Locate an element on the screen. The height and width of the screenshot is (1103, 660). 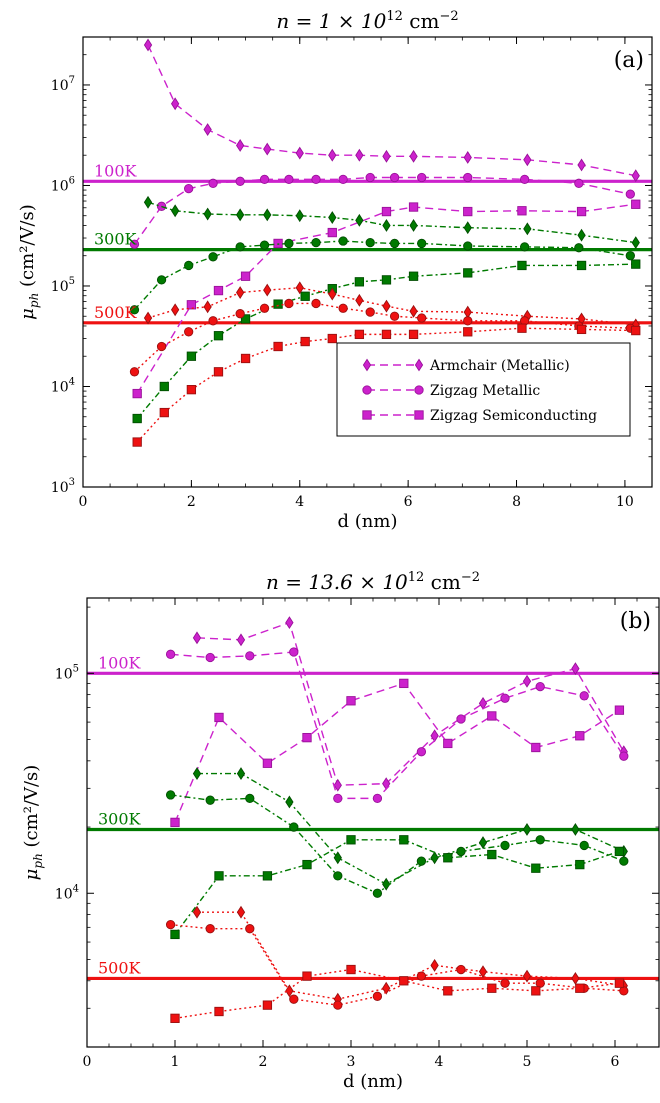
legend-entry: Zigzag Metallic is located at coordinates (485, 391).